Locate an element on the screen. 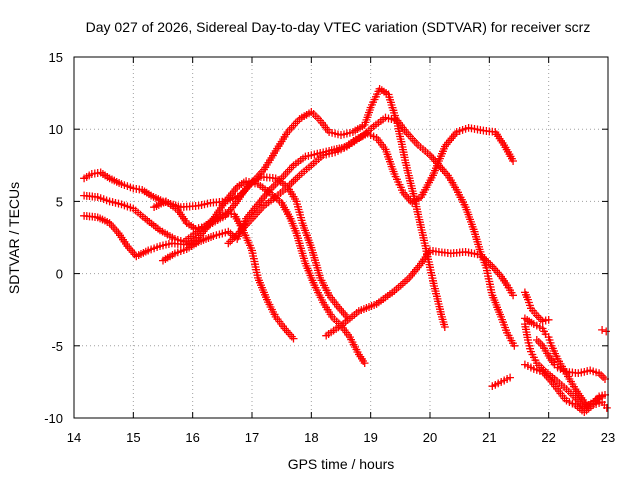 The image size is (640, 480). y-tick-labels: -10 -5 0 5 10 15 is located at coordinates (53, 238).